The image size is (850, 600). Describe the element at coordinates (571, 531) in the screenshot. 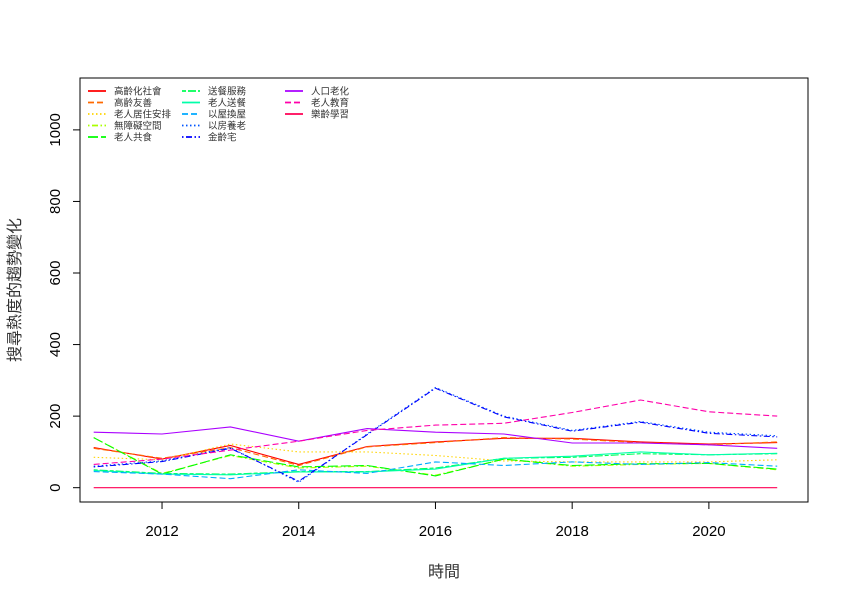

I see `x-tick-label: 2018` at that location.